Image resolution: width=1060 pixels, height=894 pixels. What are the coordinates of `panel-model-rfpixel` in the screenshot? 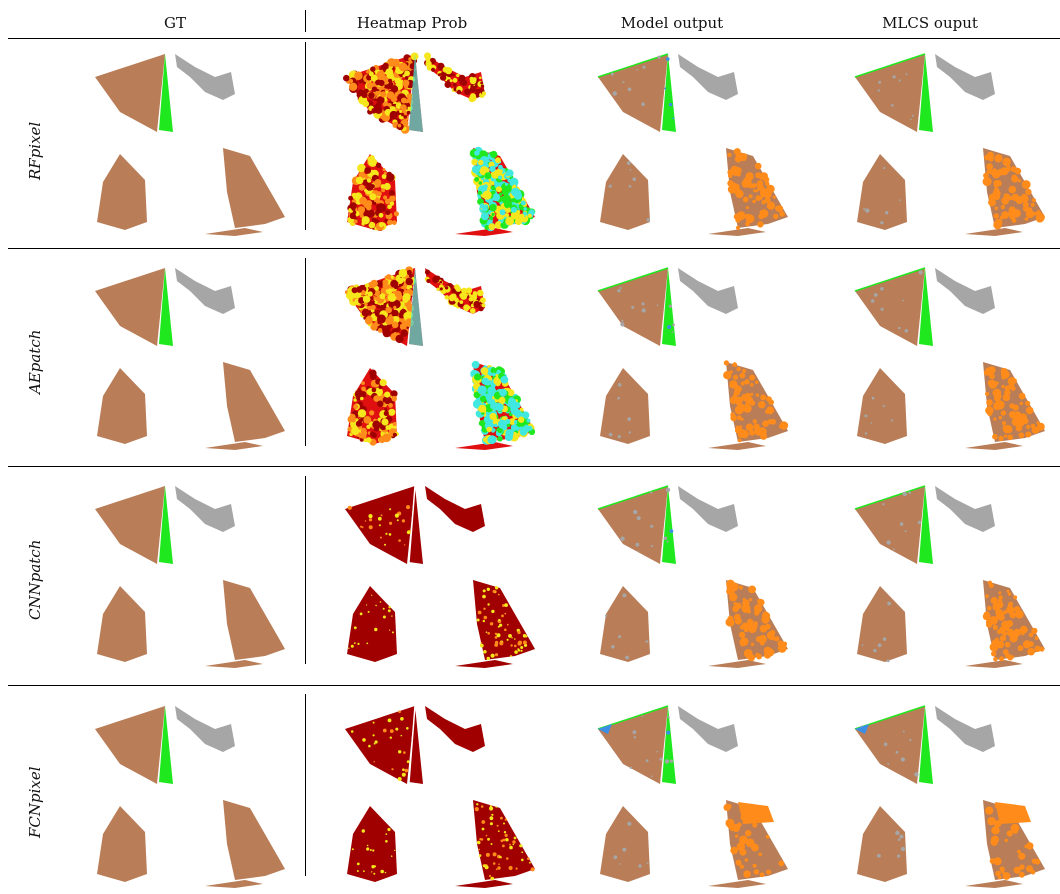 It's located at (692, 144).